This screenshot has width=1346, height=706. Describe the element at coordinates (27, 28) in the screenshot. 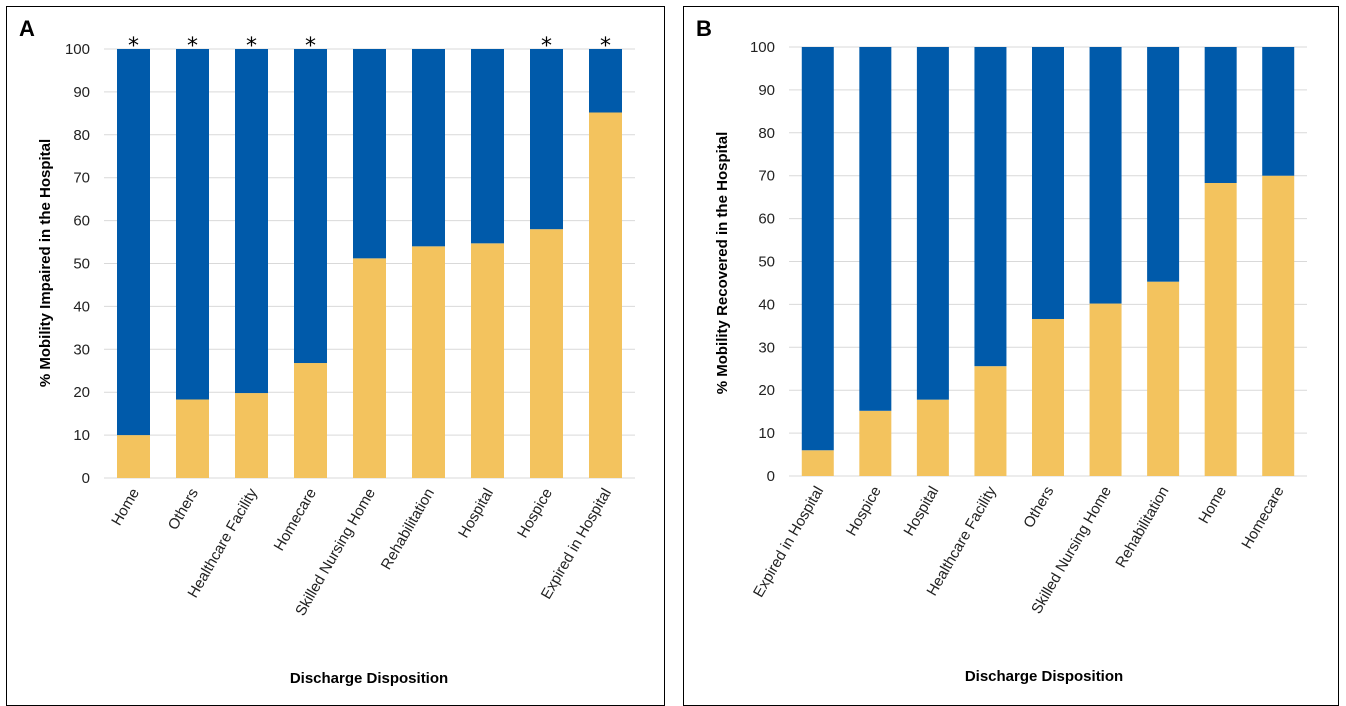

I see `panel-letter-a: A` at that location.